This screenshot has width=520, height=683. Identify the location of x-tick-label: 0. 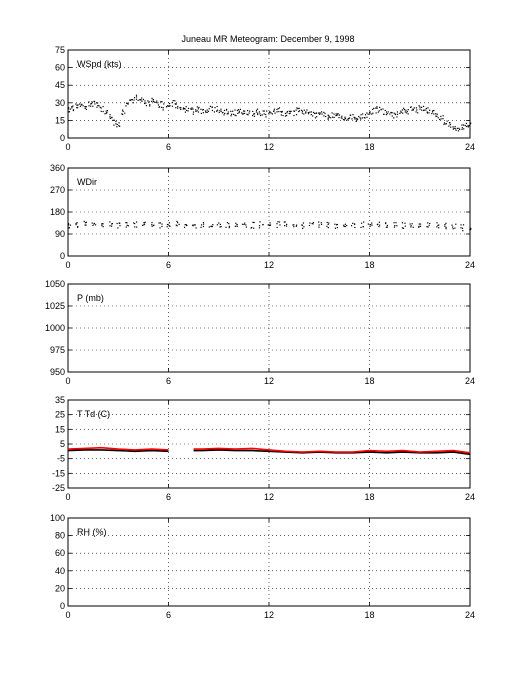
(67, 615).